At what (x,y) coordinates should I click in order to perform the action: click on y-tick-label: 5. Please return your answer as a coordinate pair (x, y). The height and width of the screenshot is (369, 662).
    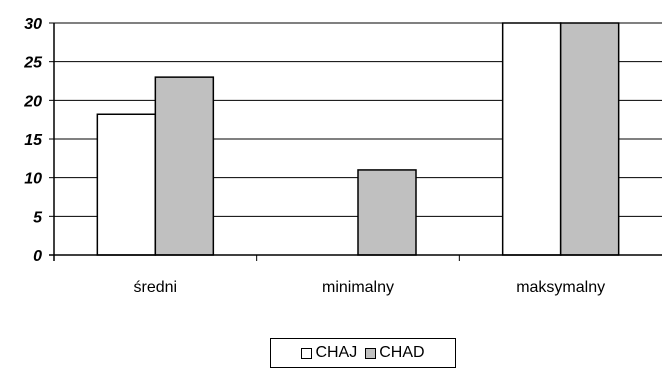
    Looking at the image, I should click on (38, 217).